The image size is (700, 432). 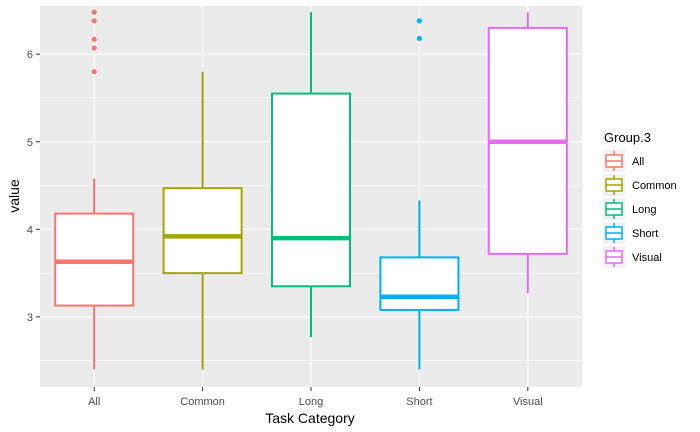 I want to click on legend-item-short: Short, so click(x=630, y=233).